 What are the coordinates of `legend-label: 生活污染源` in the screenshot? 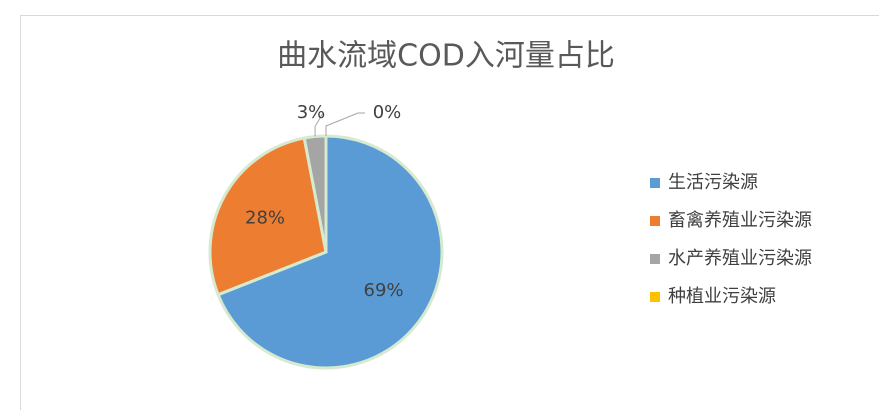 It's located at (713, 182).